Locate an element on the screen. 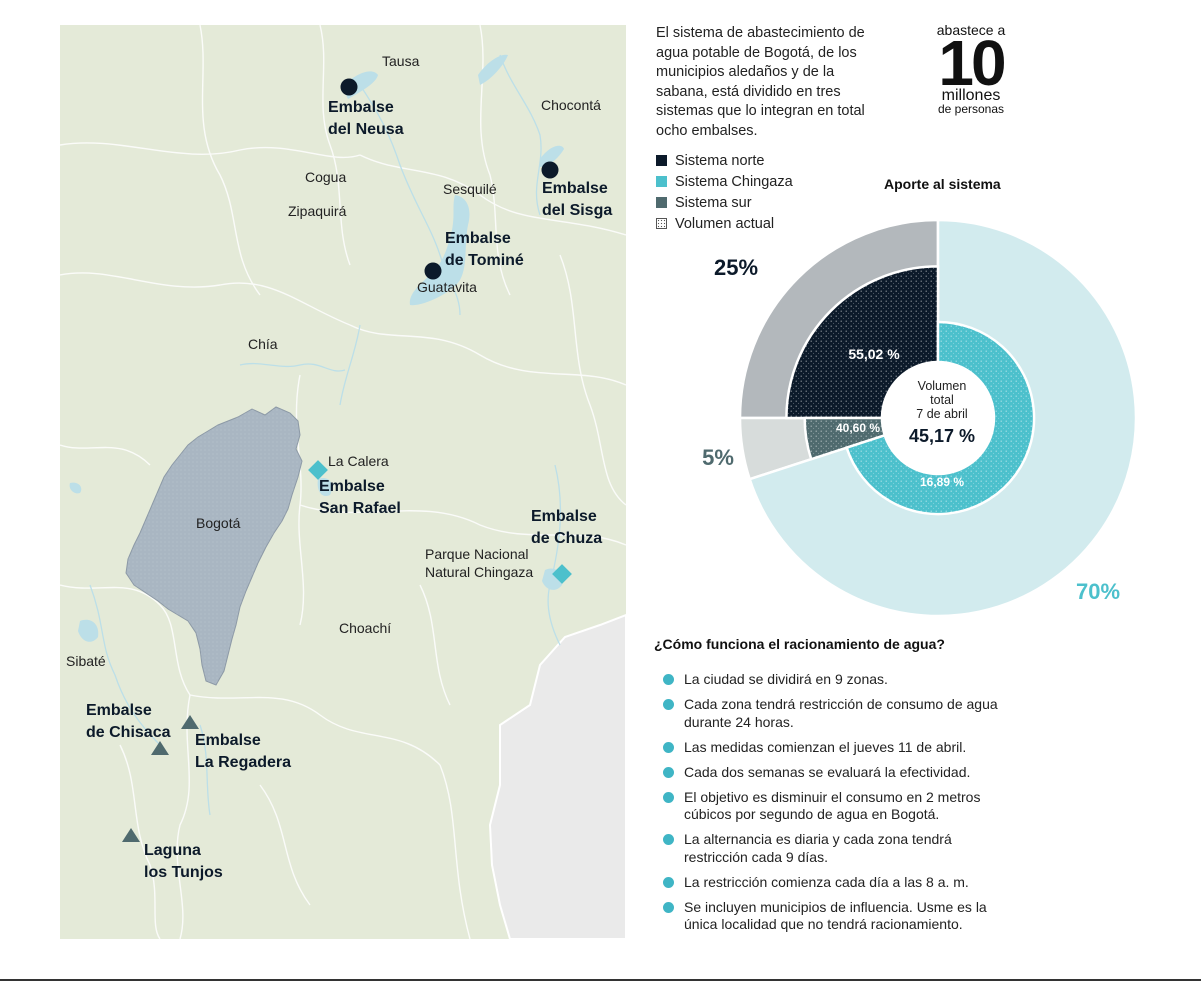 The width and height of the screenshot is (1201, 981). town-label: La Calera is located at coordinates (358, 461).